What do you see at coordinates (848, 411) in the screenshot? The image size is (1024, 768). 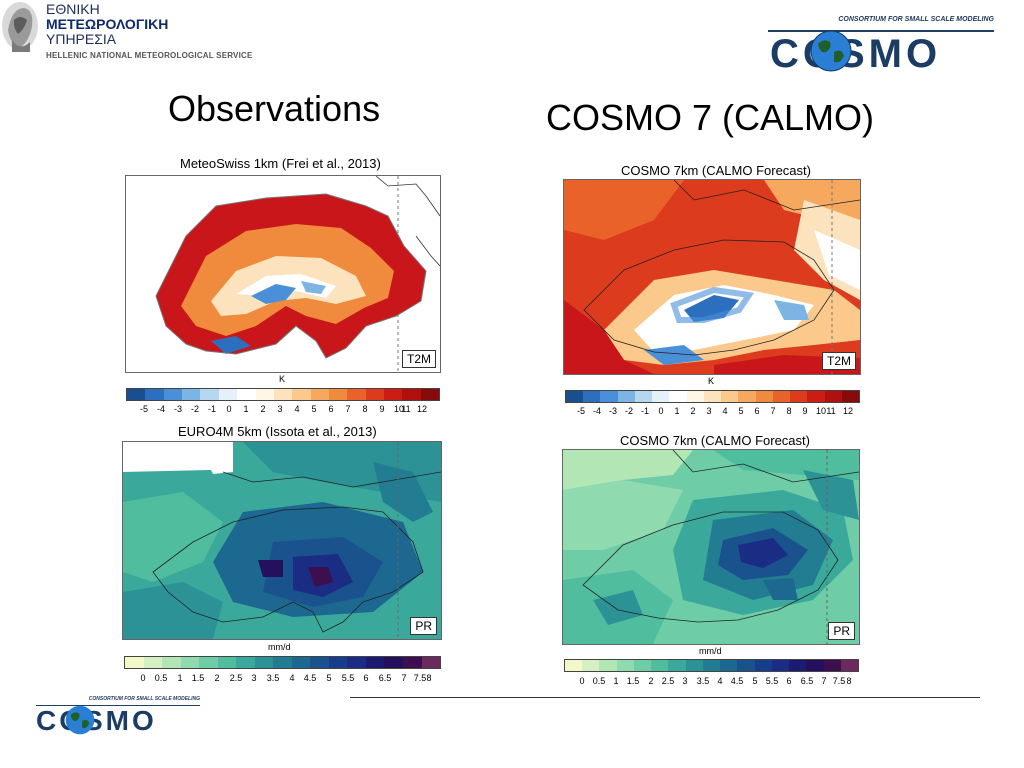 I see `tick: 12` at bounding box center [848, 411].